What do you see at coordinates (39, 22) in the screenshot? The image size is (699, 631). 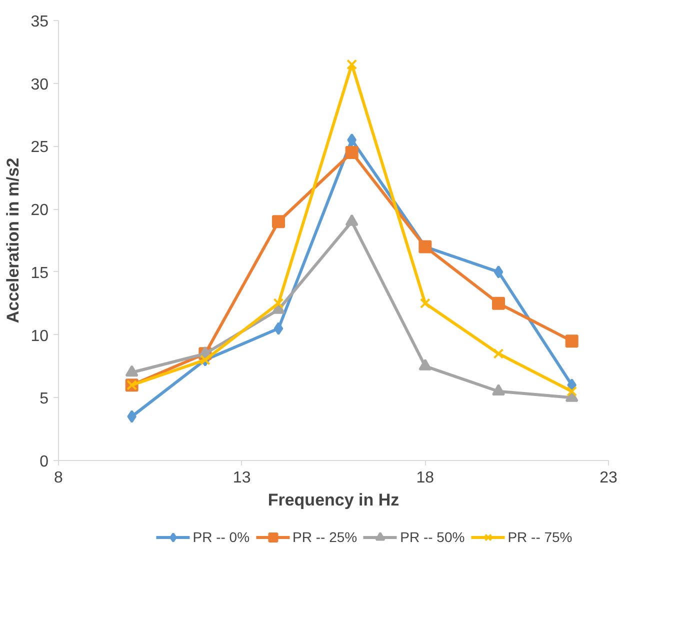 I see `y-tick-label: 35` at bounding box center [39, 22].